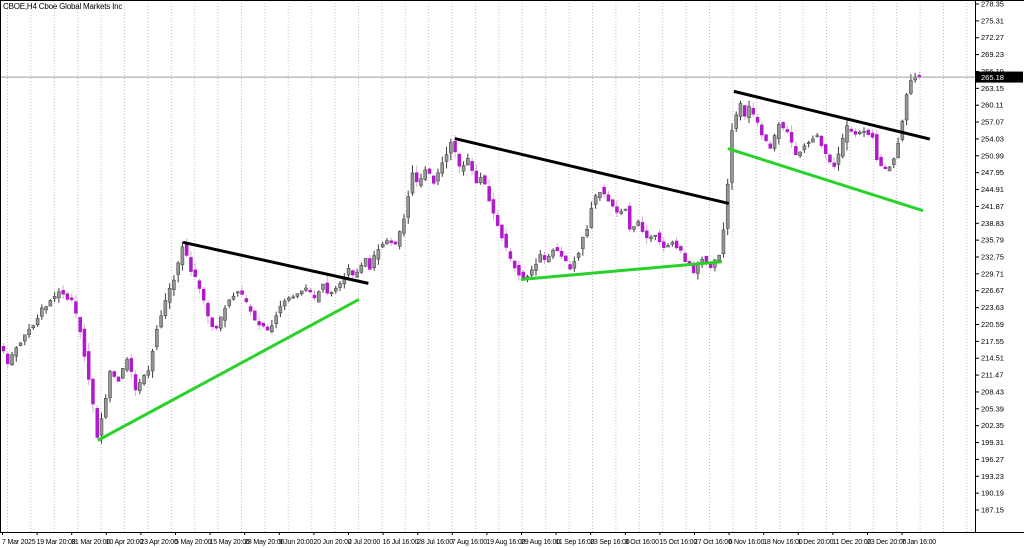  What do you see at coordinates (992, 324) in the screenshot?
I see `price-tick-label: 220.59` at bounding box center [992, 324].